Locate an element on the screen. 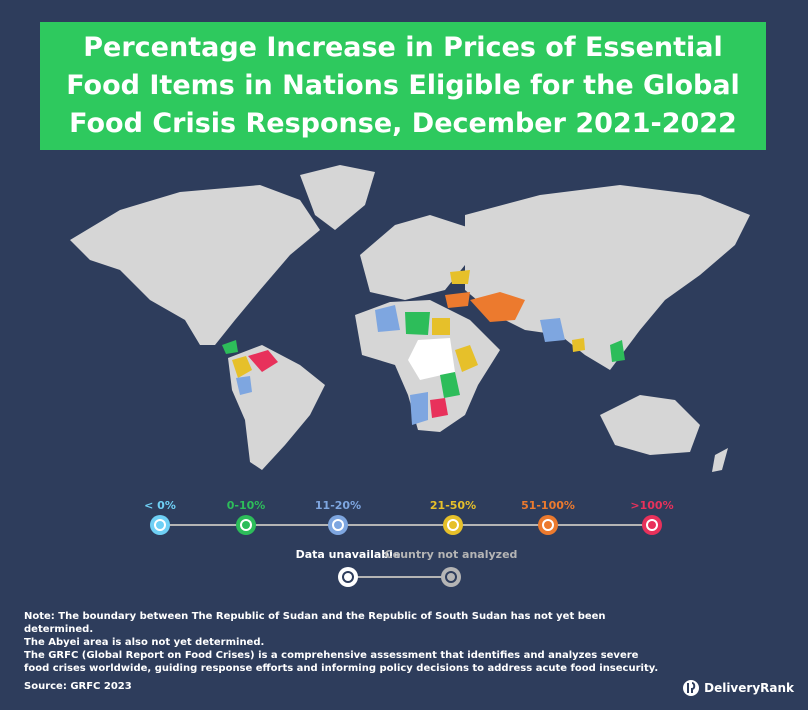 This screenshot has width=808, height=710. brand-icon is located at coordinates (691, 688).